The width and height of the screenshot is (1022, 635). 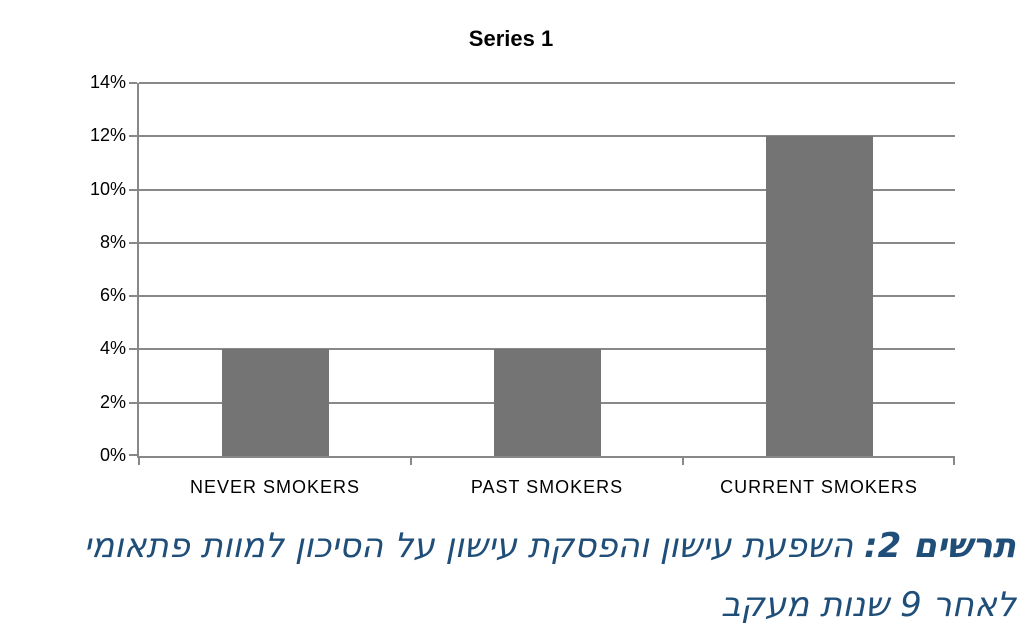 What do you see at coordinates (112, 242) in the screenshot?
I see `y-axis-tick-label: 8%` at bounding box center [112, 242].